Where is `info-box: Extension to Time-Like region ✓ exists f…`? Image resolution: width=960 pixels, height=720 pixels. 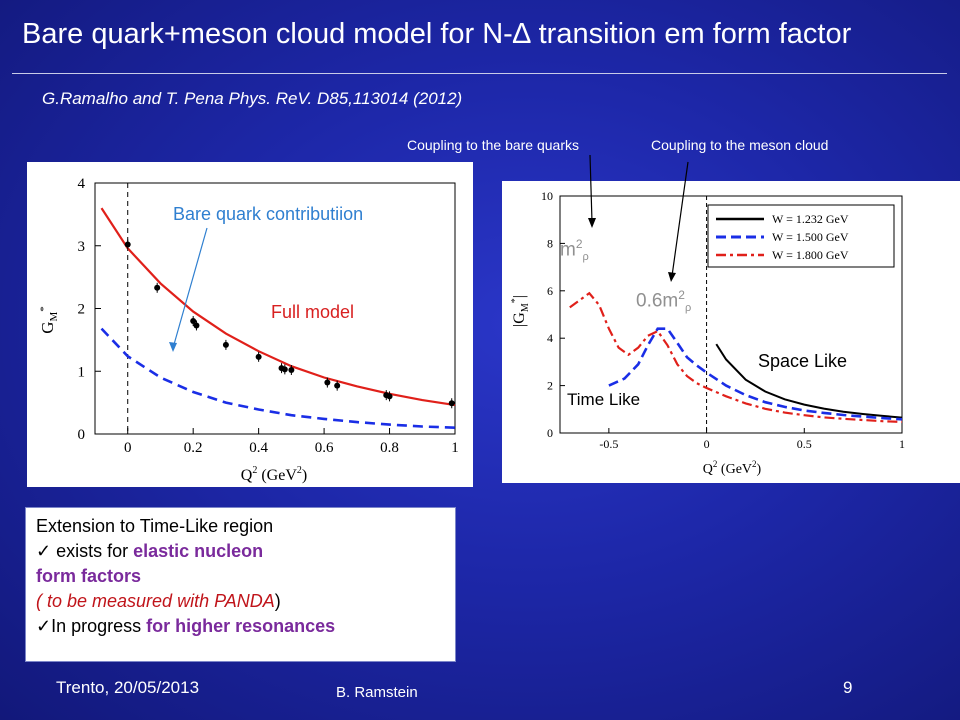
info-box: Extension to Time-Like region ✓ exists f… is located at coordinates (240, 584).